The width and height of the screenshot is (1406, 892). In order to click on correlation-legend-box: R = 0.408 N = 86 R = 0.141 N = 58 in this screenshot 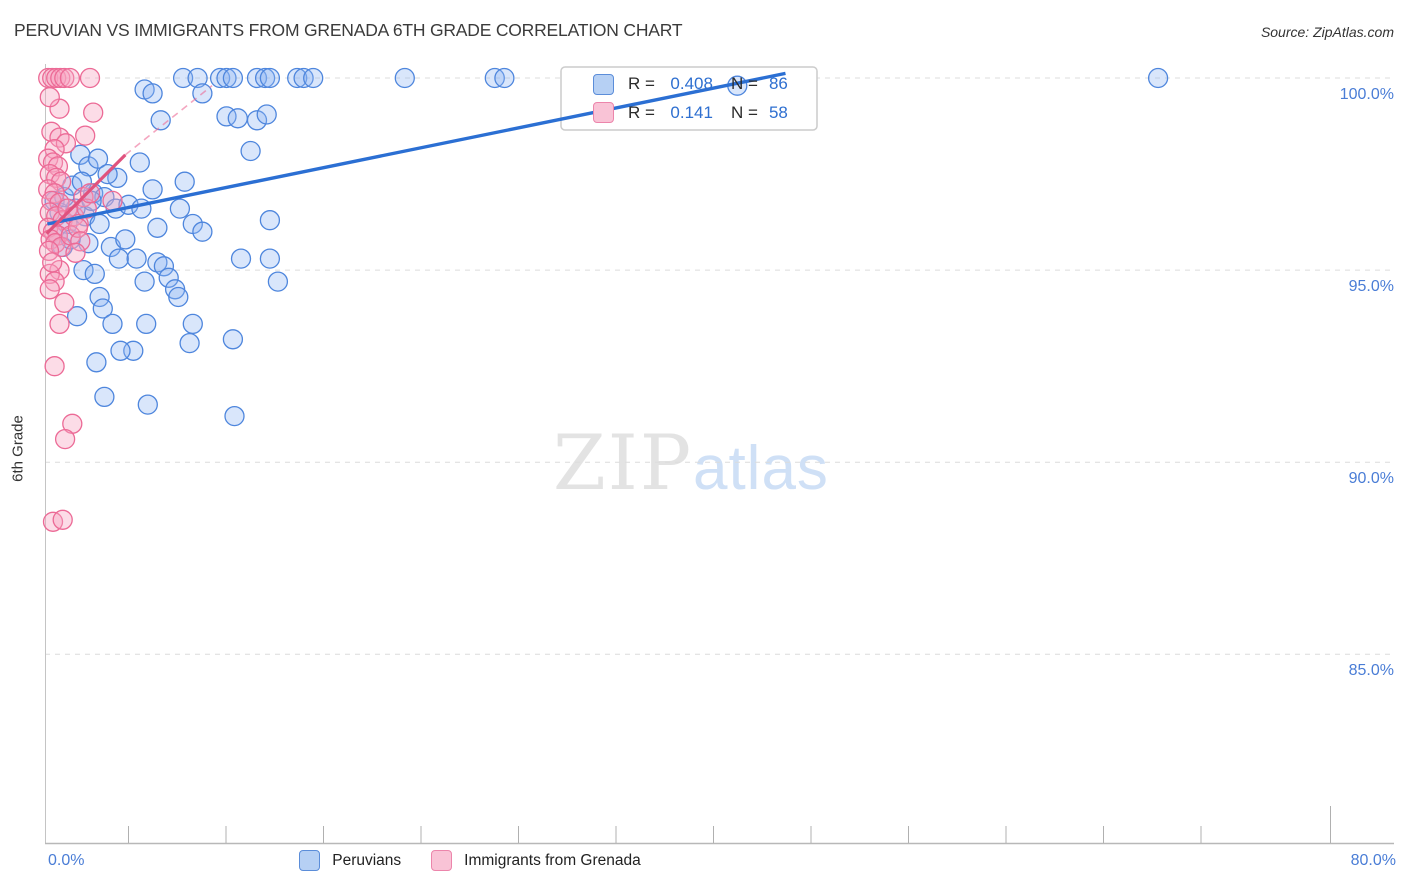, I will do `click(689, 98)`.